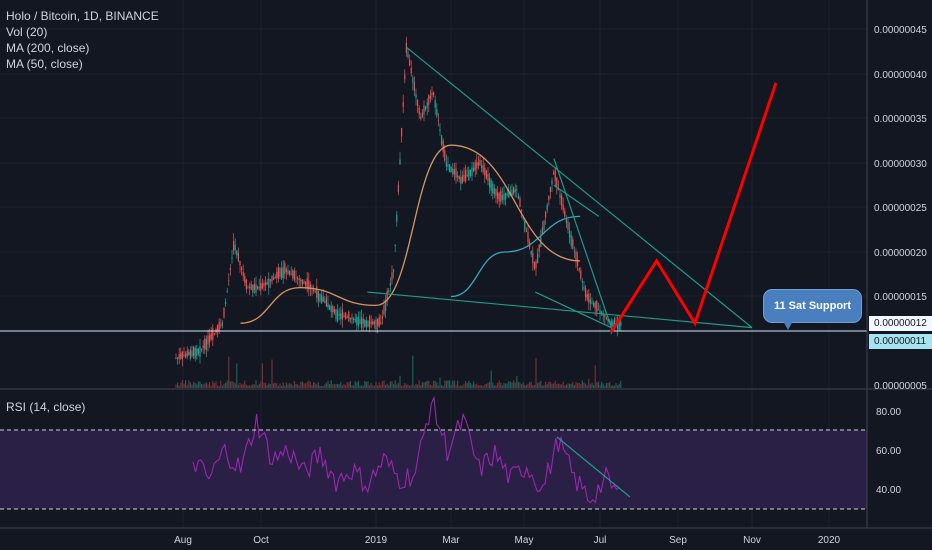 This screenshot has width=932, height=550. What do you see at coordinates (900, 119) in the screenshot?
I see `price-axis-label: 0.00000035` at bounding box center [900, 119].